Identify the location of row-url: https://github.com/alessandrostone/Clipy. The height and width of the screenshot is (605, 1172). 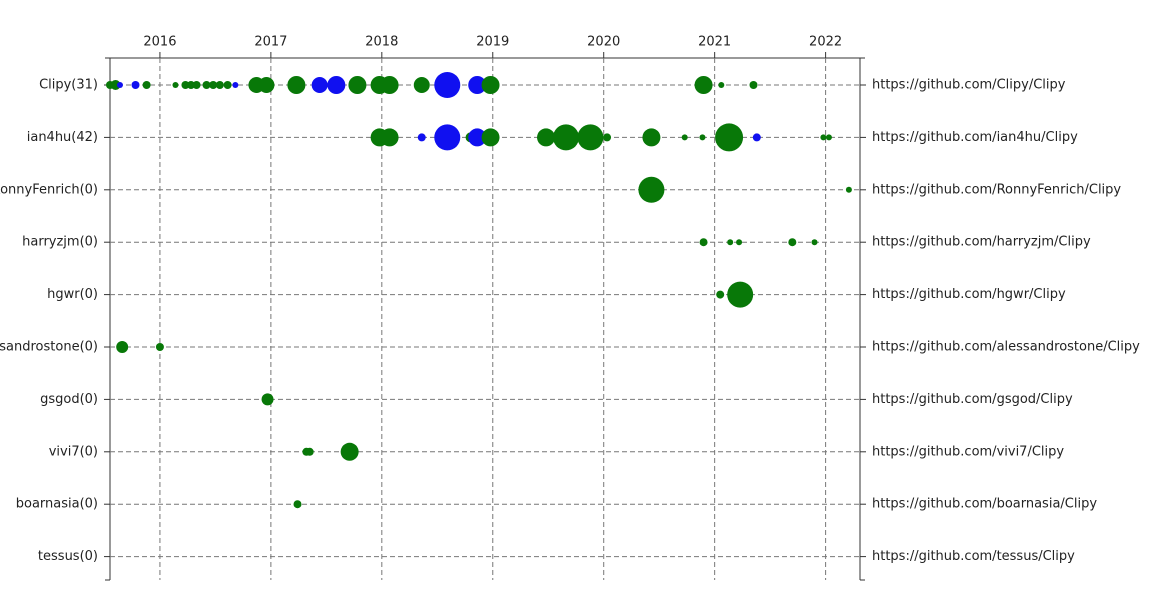
(1006, 347).